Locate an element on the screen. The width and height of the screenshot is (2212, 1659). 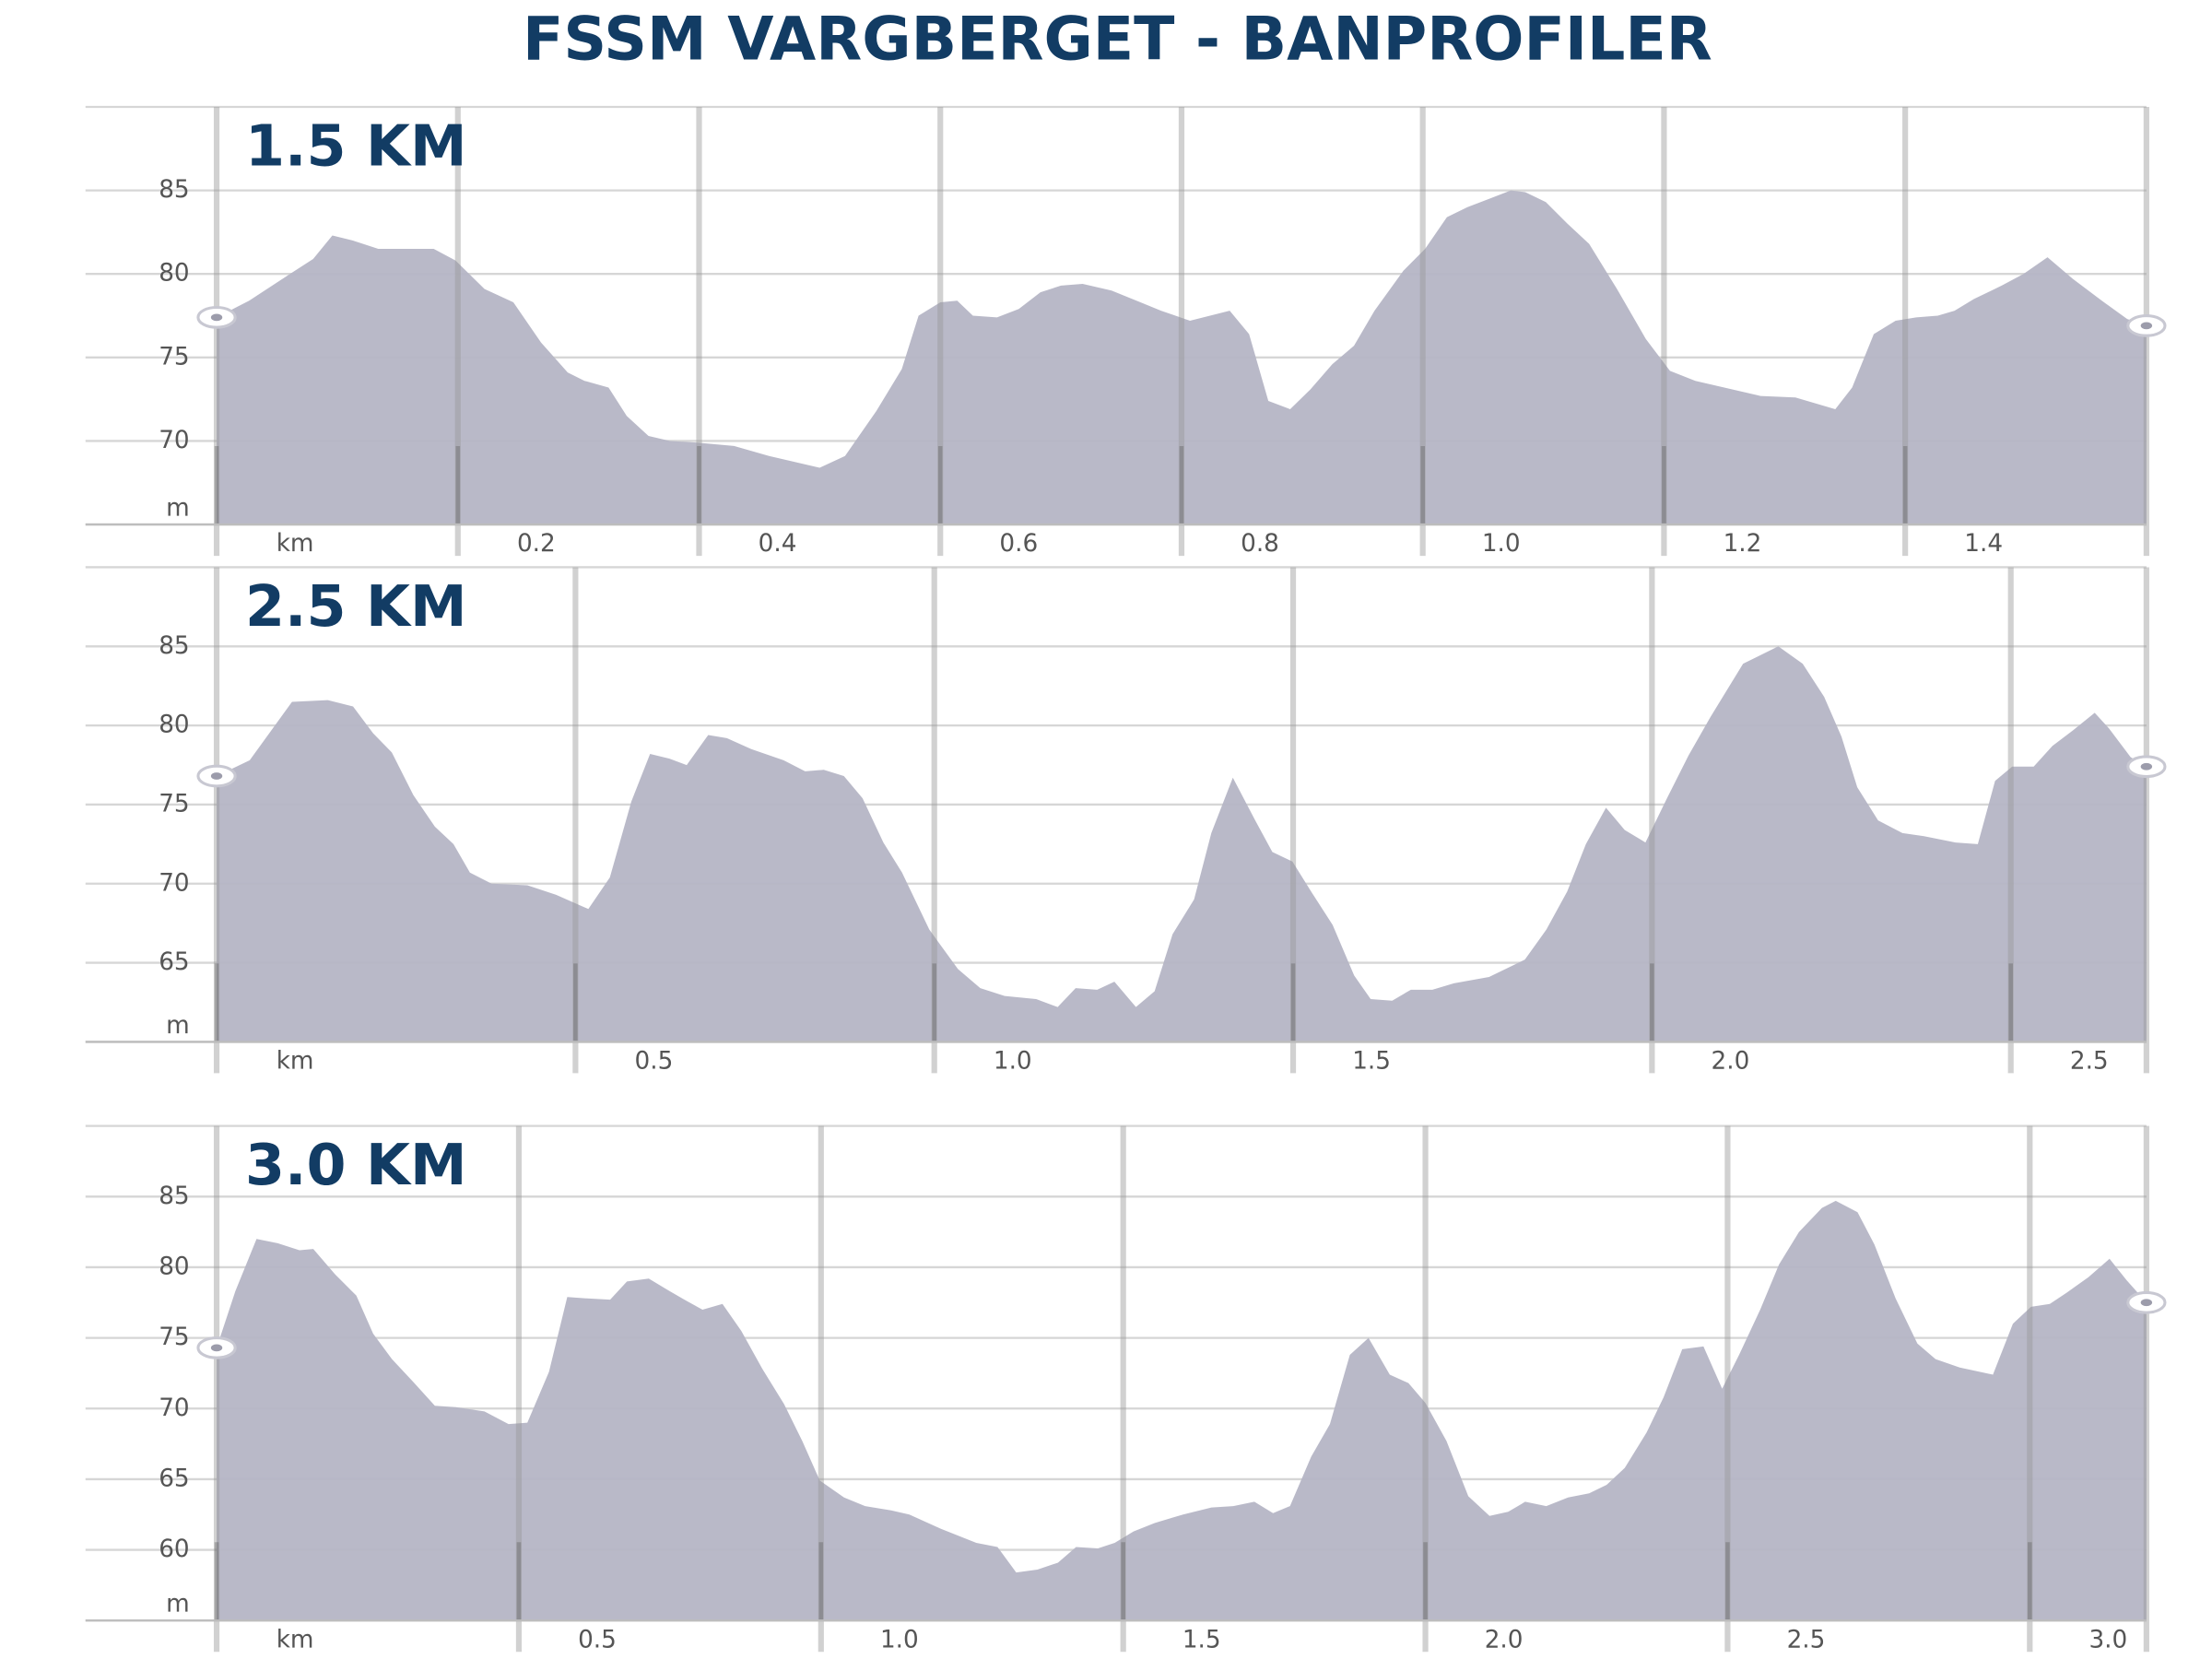
panel-title: 2.5 KM is located at coordinates (356, 606).